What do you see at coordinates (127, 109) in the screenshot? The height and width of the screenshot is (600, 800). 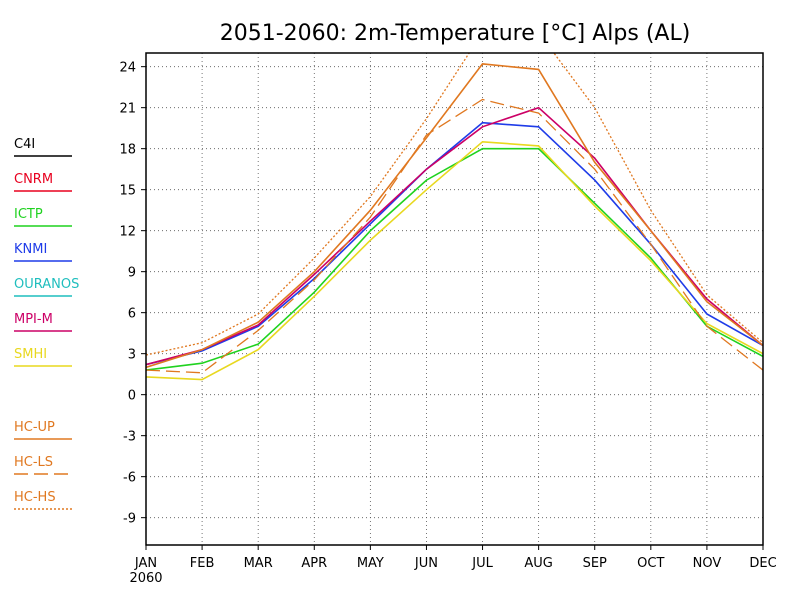 I see `y-tick-label: 21` at bounding box center [127, 109].